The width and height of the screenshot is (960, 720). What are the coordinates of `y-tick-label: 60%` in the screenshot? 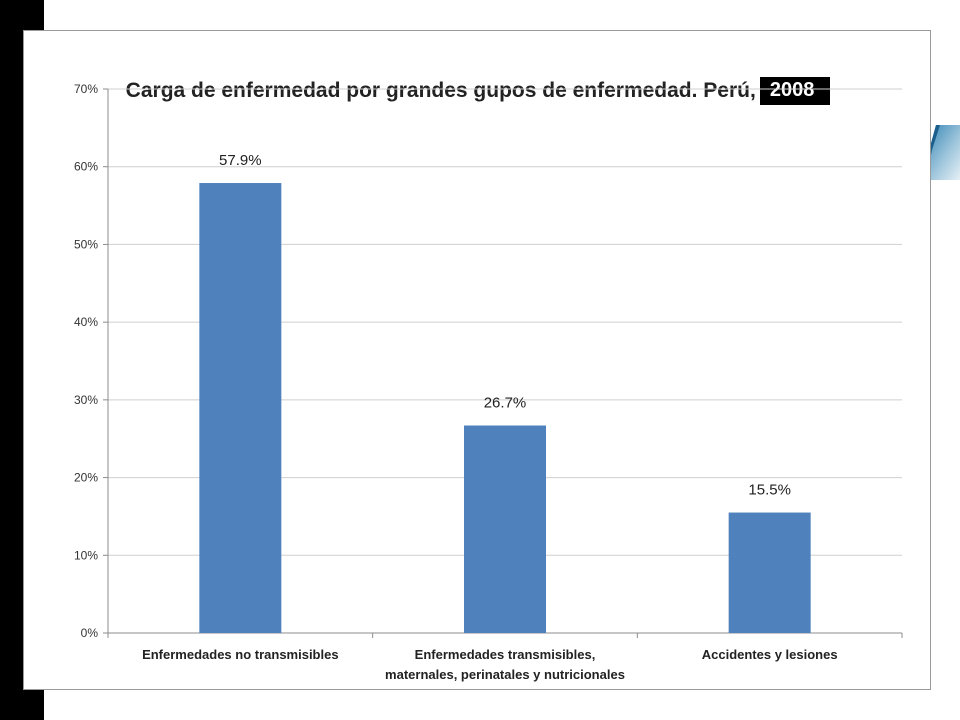 It's located at (86, 167).